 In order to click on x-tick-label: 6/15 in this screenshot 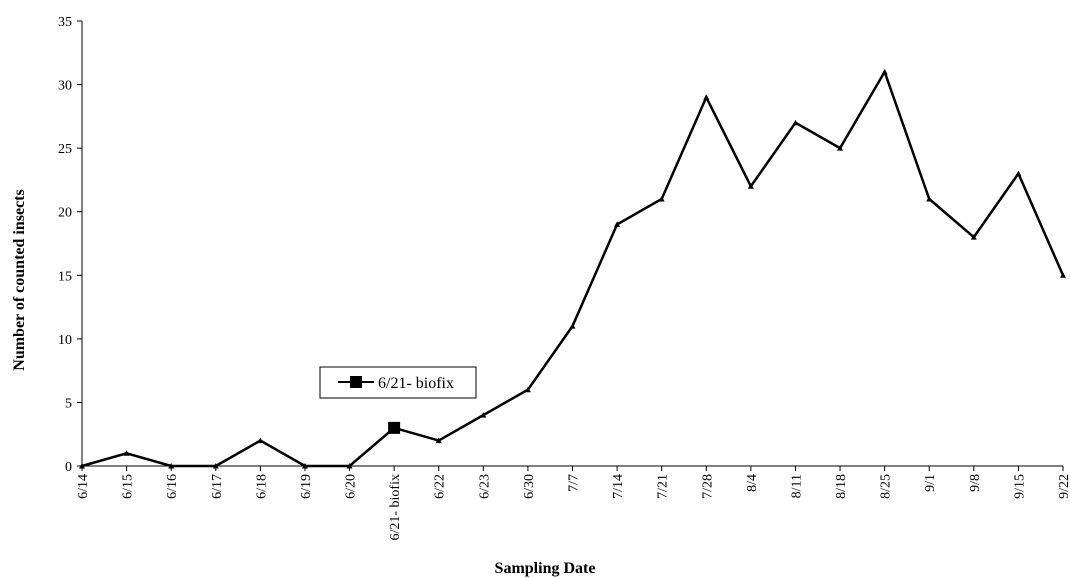, I will do `click(128, 486)`.